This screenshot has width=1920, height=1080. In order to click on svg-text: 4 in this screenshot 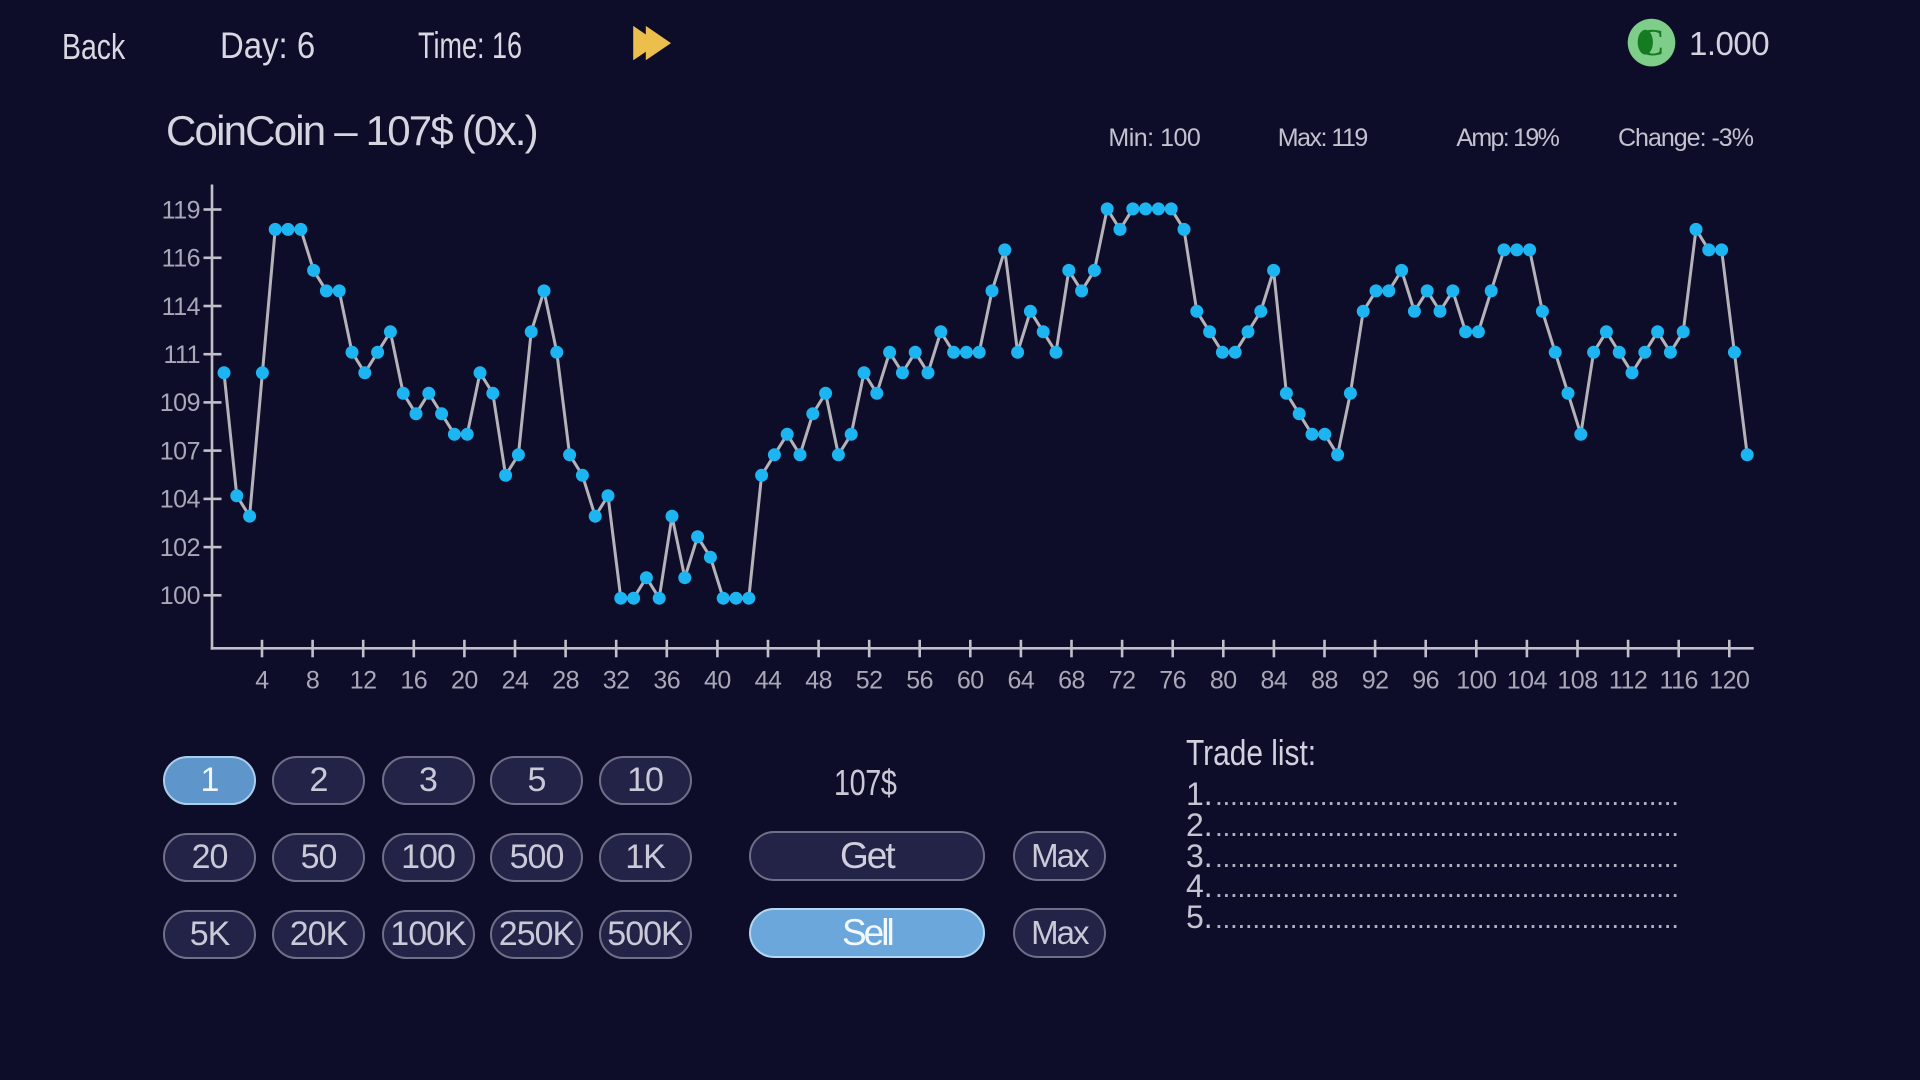, I will do `click(262, 681)`.